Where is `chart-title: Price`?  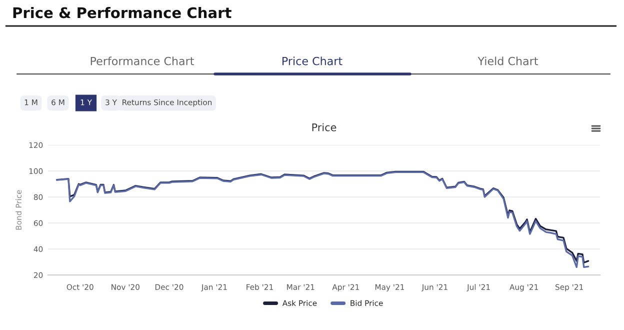 chart-title: Price is located at coordinates (324, 127).